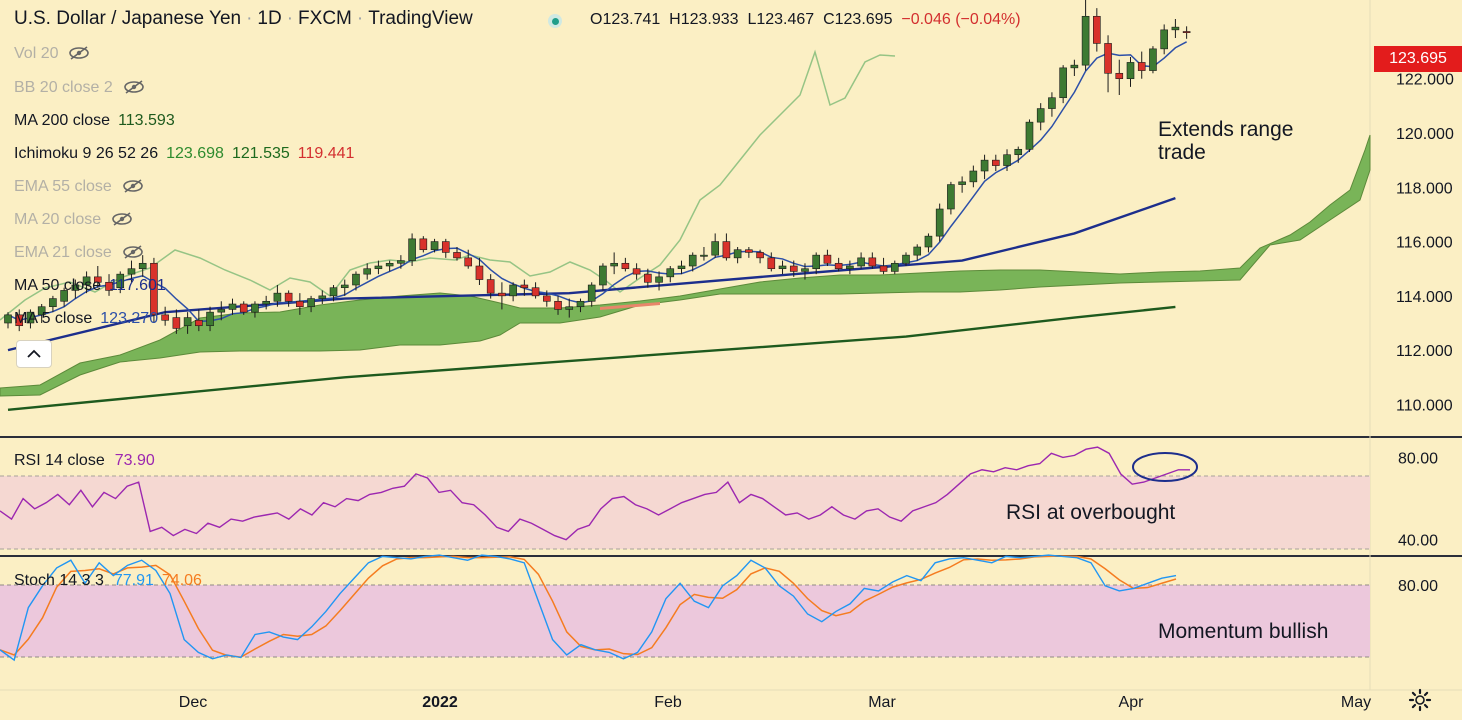 Image resolution: width=1462 pixels, height=720 pixels. I want to click on ma50-value: 117.601, so click(137, 285).